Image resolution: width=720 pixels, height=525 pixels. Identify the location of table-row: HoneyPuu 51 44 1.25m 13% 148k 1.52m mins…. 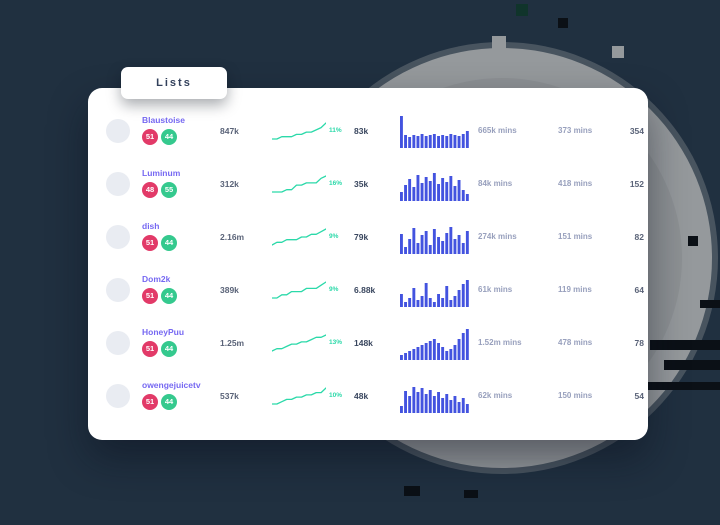
(375, 342).